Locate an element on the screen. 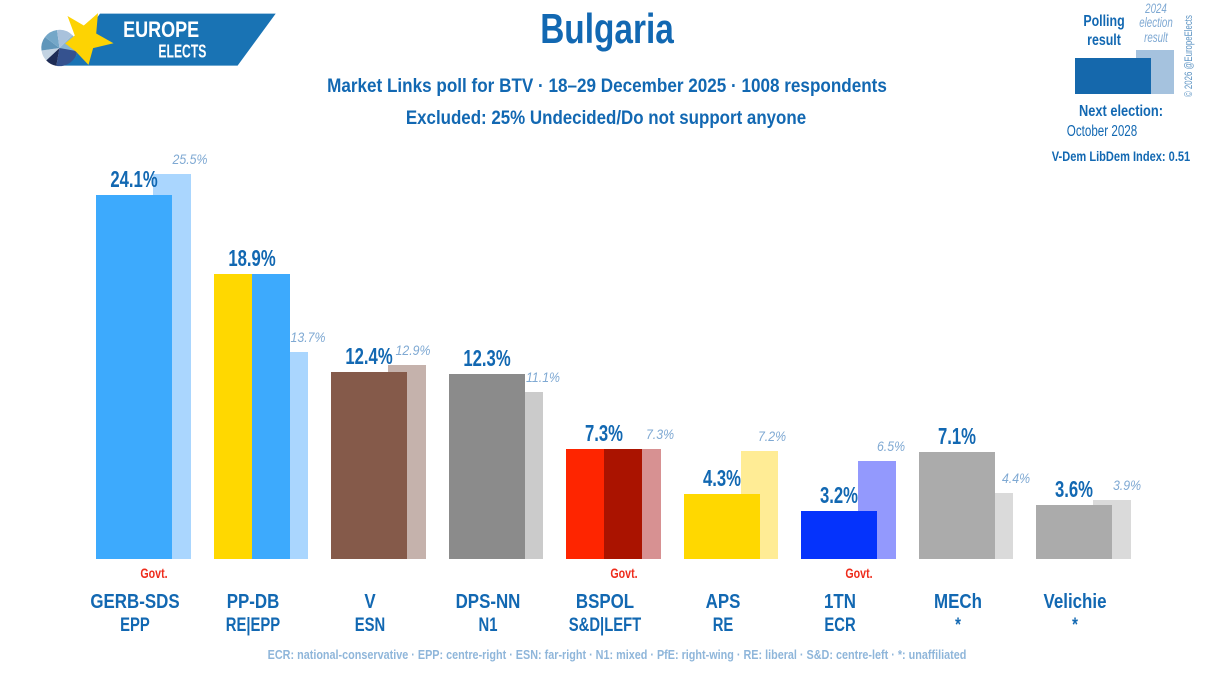  svg-text: EUROPE is located at coordinates (161, 29).